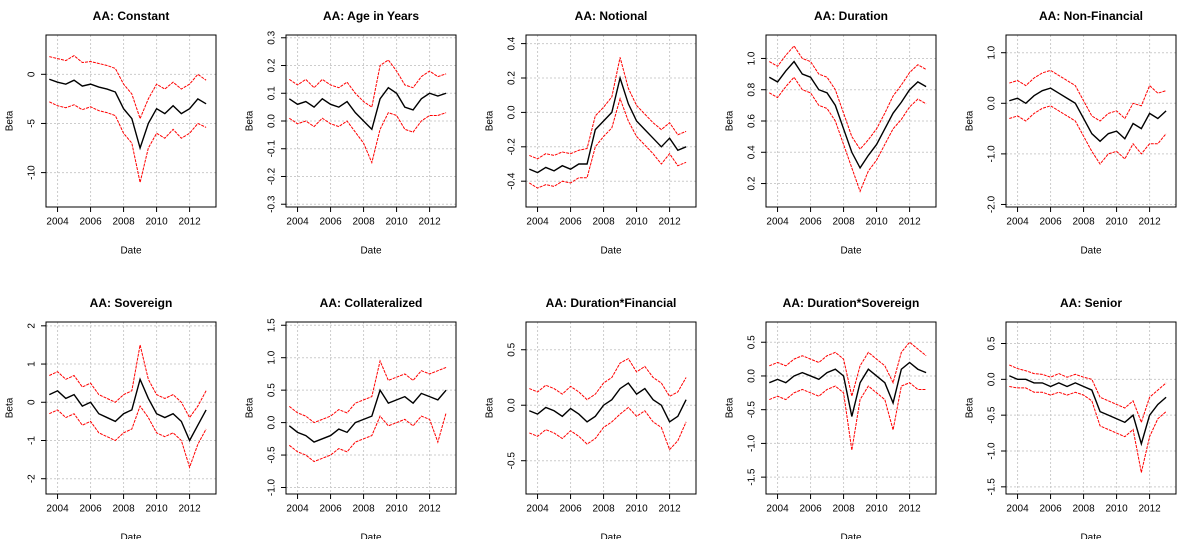 Image resolution: width=1179 pixels, height=539 pixels. What do you see at coordinates (32, 172) in the screenshot?
I see `y-tick-label: -10` at bounding box center [32, 172].